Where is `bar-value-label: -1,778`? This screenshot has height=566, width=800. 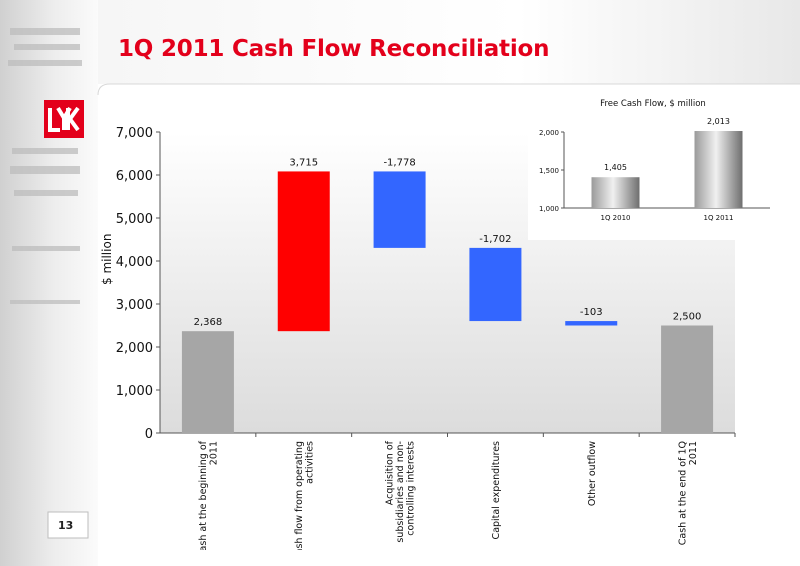
bar-value-label: -1,778 is located at coordinates (399, 162).